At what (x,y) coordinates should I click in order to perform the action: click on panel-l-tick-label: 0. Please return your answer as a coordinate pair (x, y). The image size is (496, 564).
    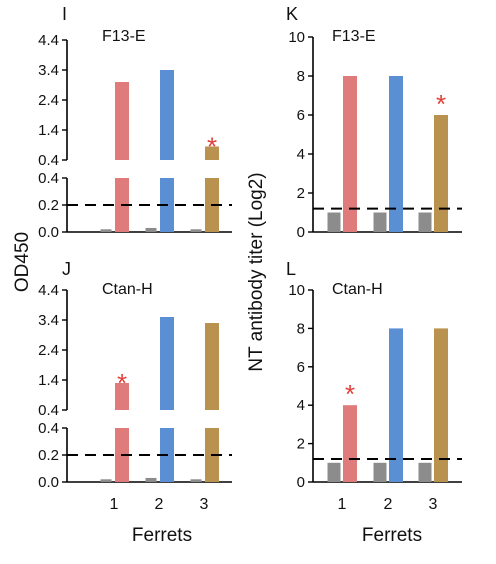
    Looking at the image, I should click on (301, 482).